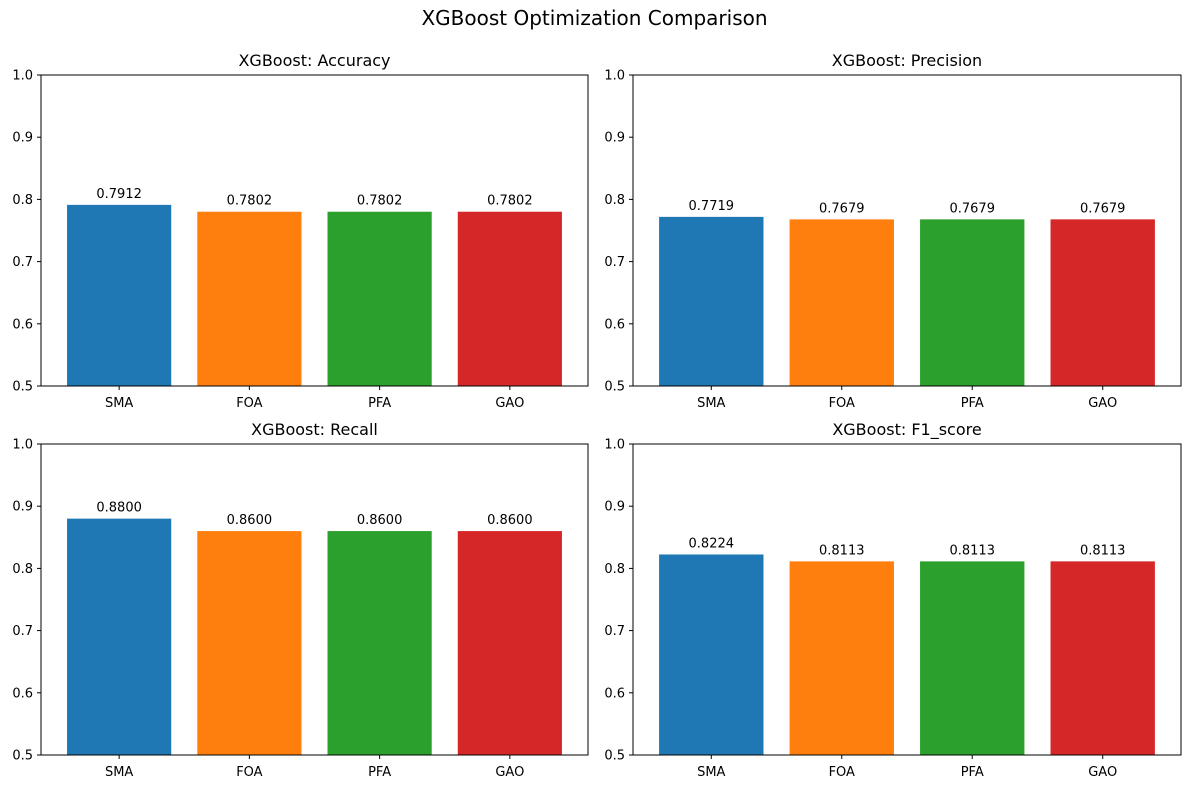 Image resolution: width=1189 pixels, height=789 pixels. Describe the element at coordinates (314, 60) in the screenshot. I see `subplot-title: XGBoost: Accuracy` at that location.